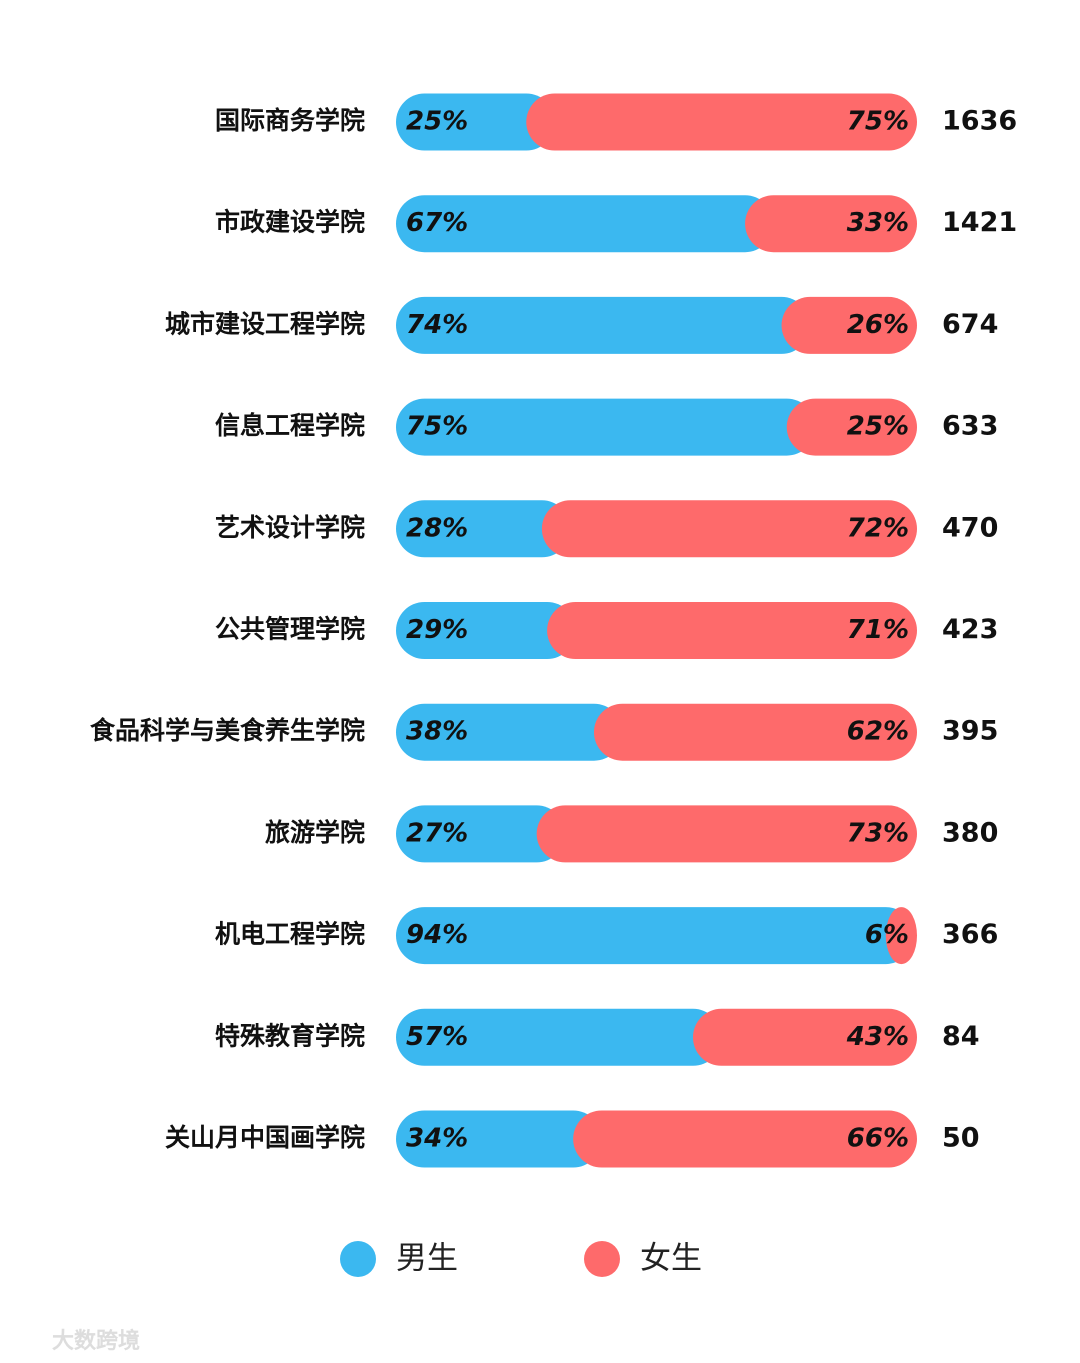 This screenshot has height=1363, width=1080. I want to click on total-label: 380, so click(970, 832).